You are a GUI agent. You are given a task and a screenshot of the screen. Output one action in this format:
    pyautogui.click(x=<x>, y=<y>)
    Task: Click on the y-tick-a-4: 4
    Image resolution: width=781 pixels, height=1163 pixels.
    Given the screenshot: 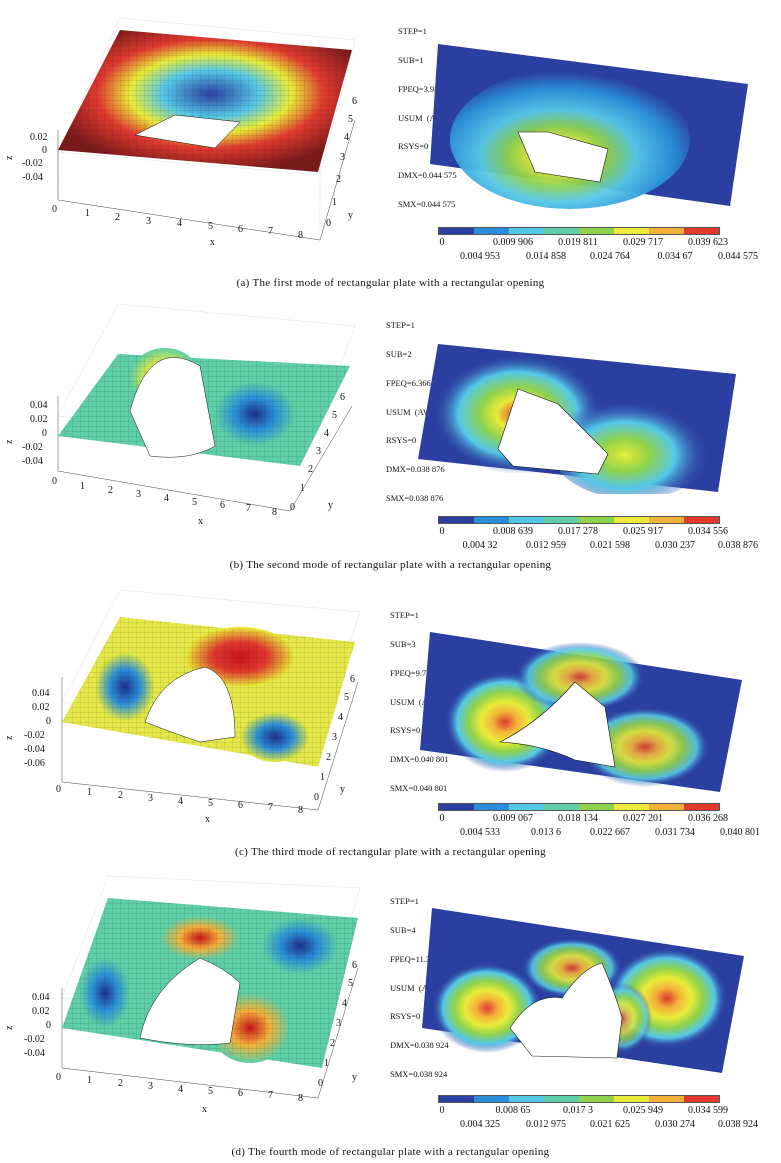 What is the action you would take?
    pyautogui.click(x=346, y=137)
    